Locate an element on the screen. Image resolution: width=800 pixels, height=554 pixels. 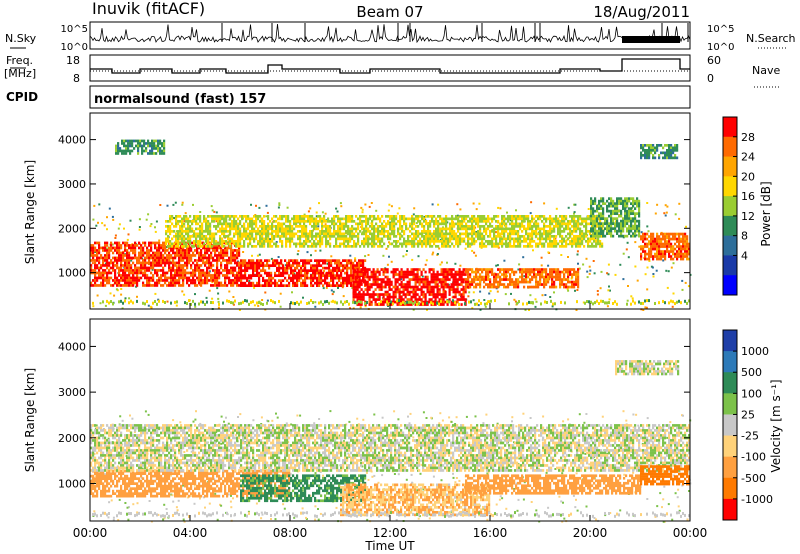
power-colorbar-label: Power [dB] is located at coordinates (766, 213).